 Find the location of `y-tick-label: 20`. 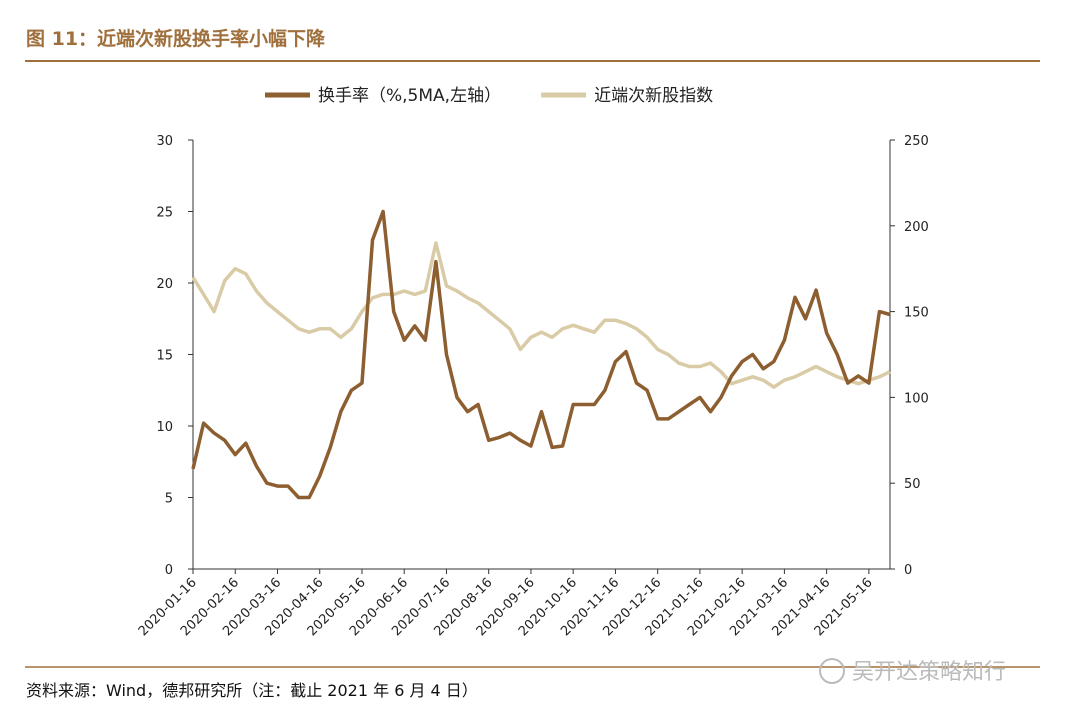

y-tick-label: 20 is located at coordinates (164, 284).